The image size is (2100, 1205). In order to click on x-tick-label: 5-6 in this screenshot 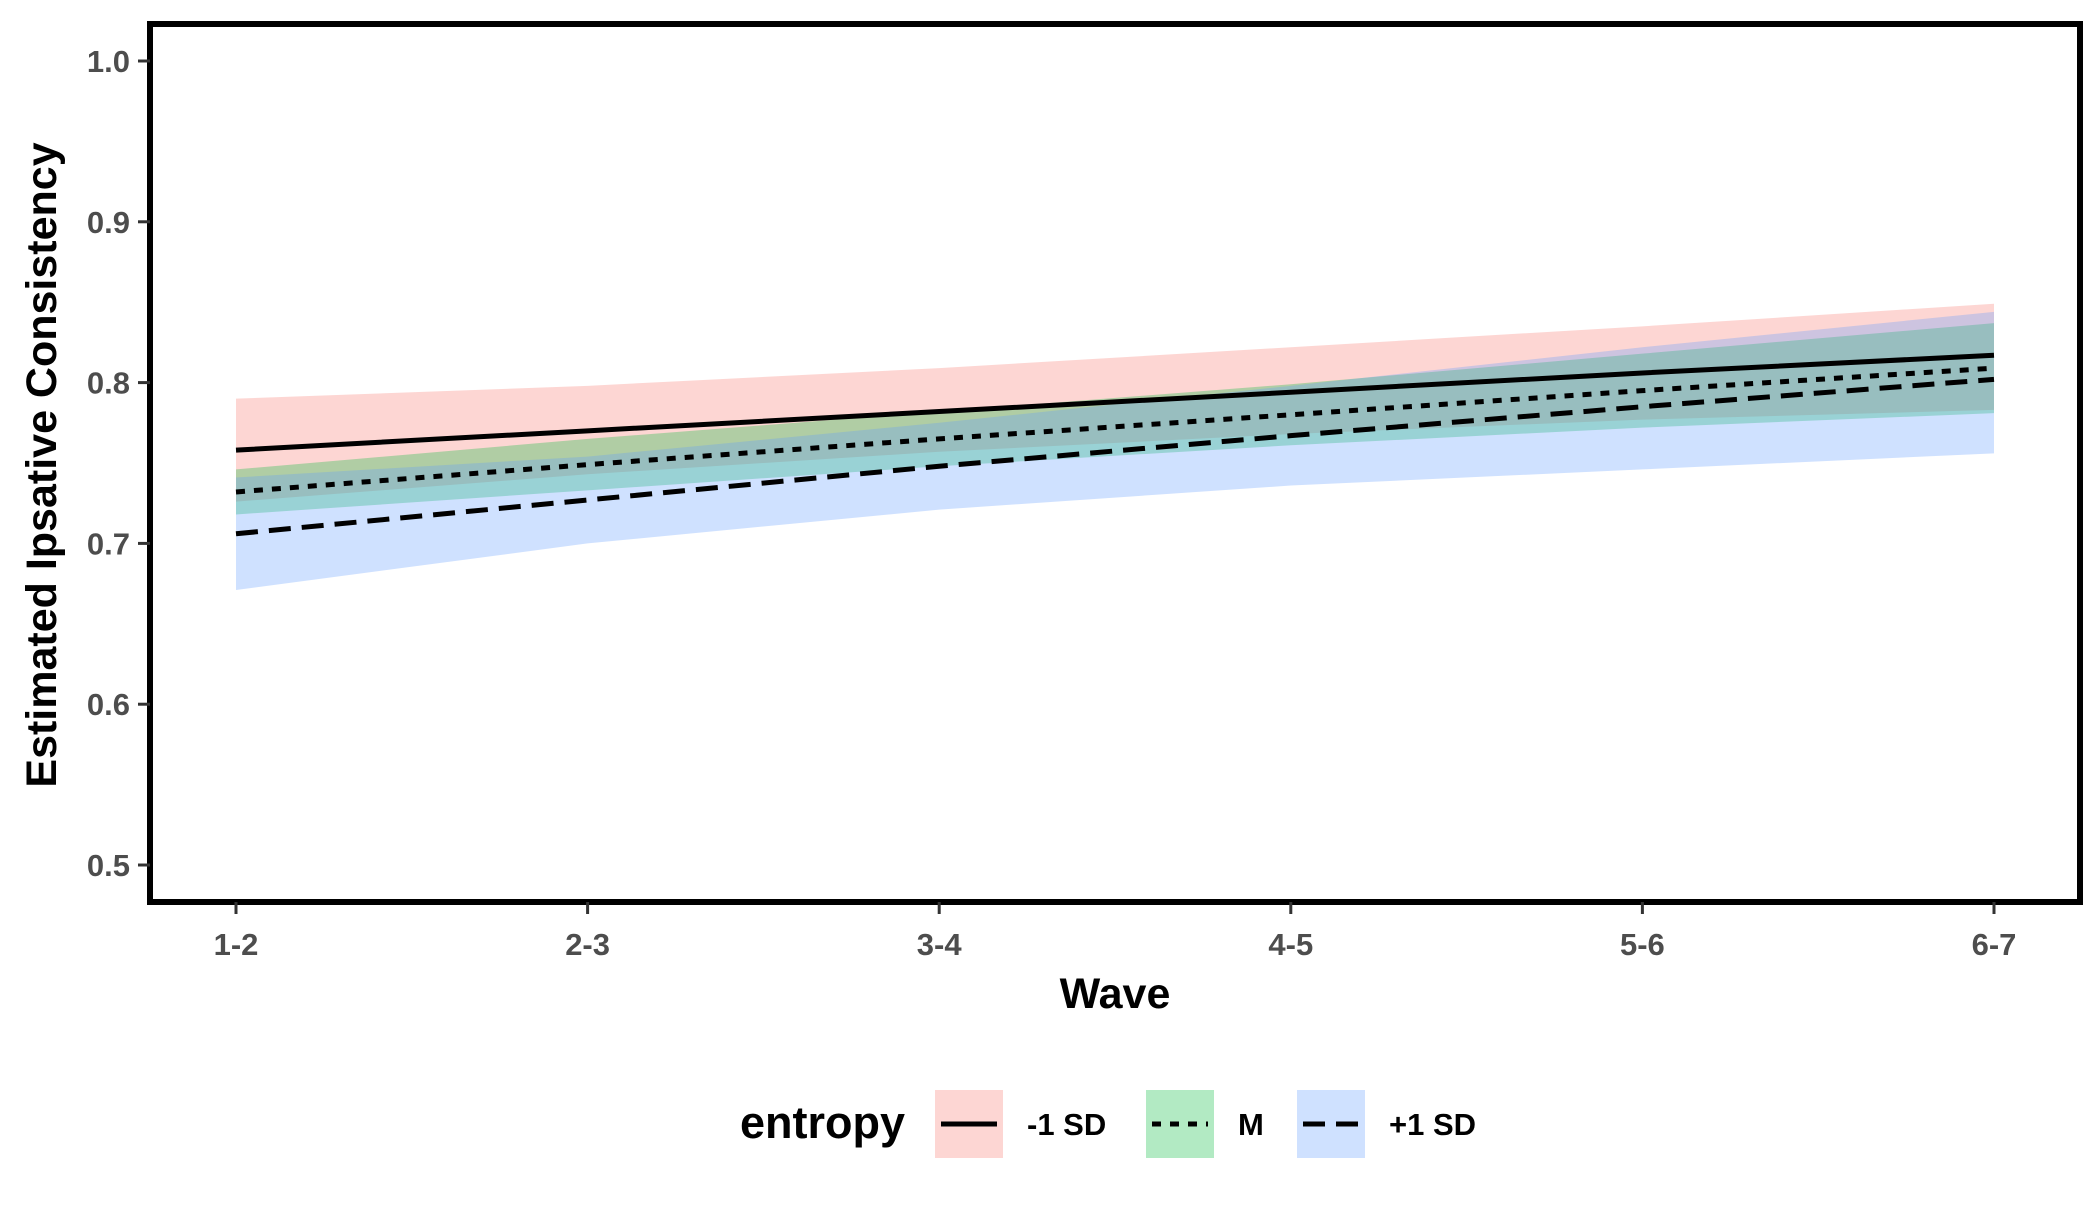, I will do `click(1642, 944)`.